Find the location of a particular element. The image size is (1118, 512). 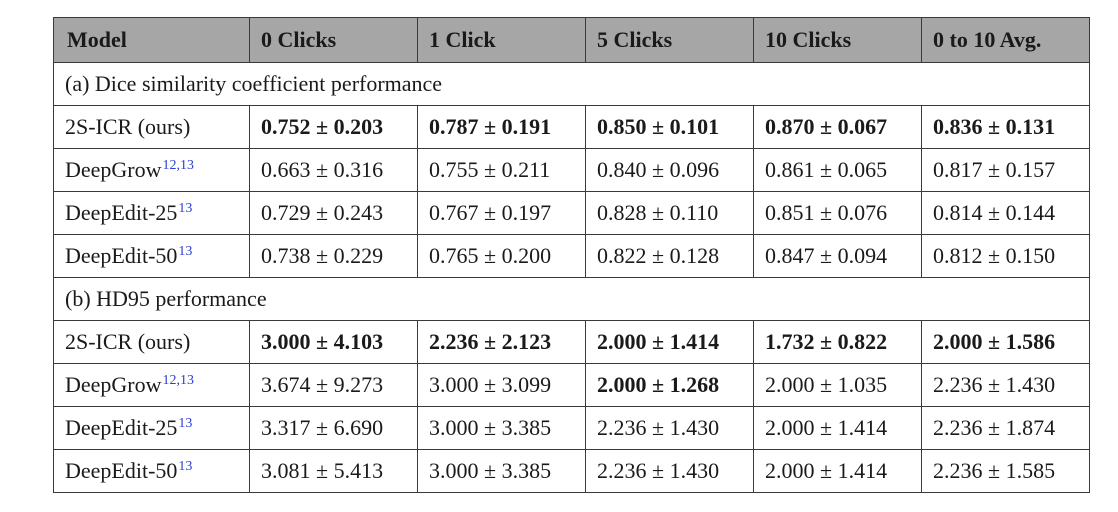

metric-cell: 0.787 ± 0.191 is located at coordinates (501, 127).